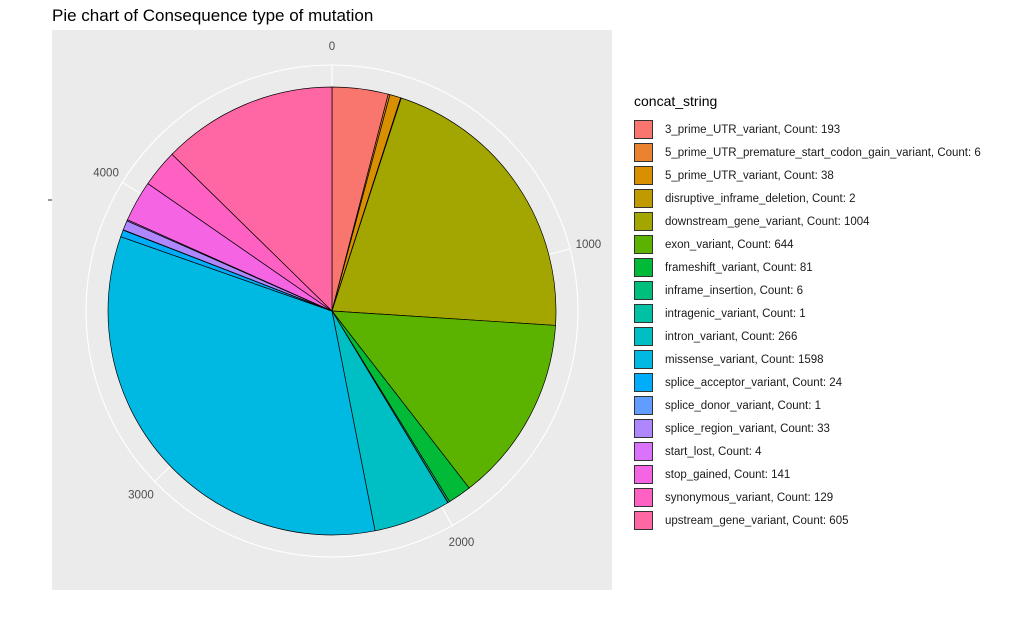 This screenshot has height=627, width=1020. I want to click on legend-label: splice_acceptor_variant, Count: 24, so click(754, 382).